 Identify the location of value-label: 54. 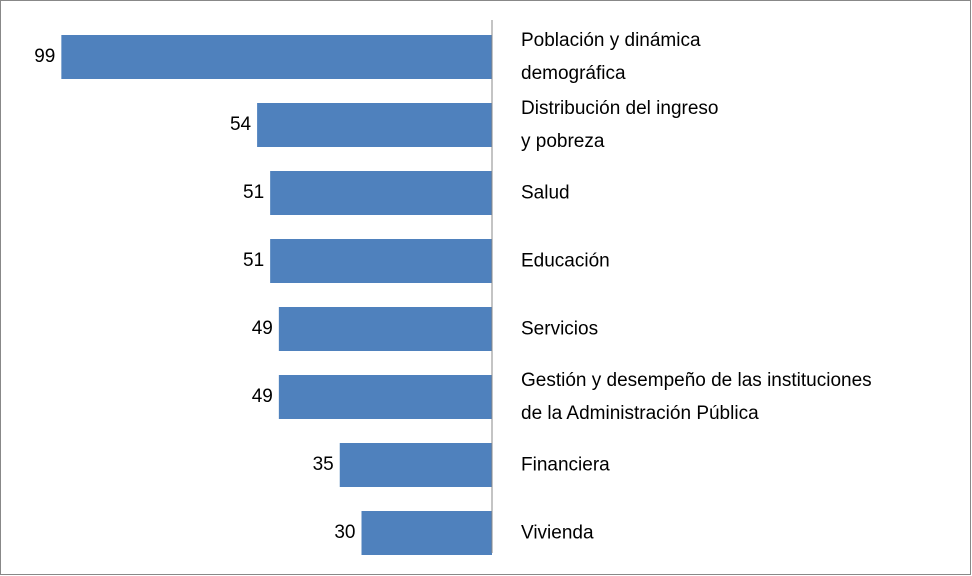
(240, 124).